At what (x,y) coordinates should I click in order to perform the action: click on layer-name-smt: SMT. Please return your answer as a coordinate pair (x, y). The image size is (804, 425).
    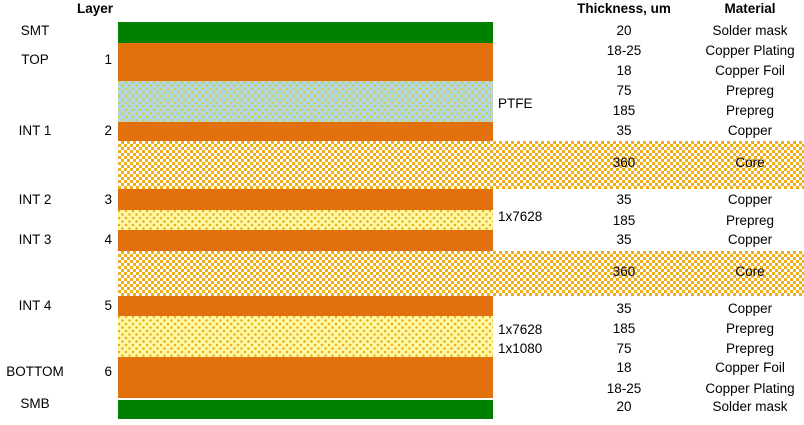
    Looking at the image, I should click on (35, 30).